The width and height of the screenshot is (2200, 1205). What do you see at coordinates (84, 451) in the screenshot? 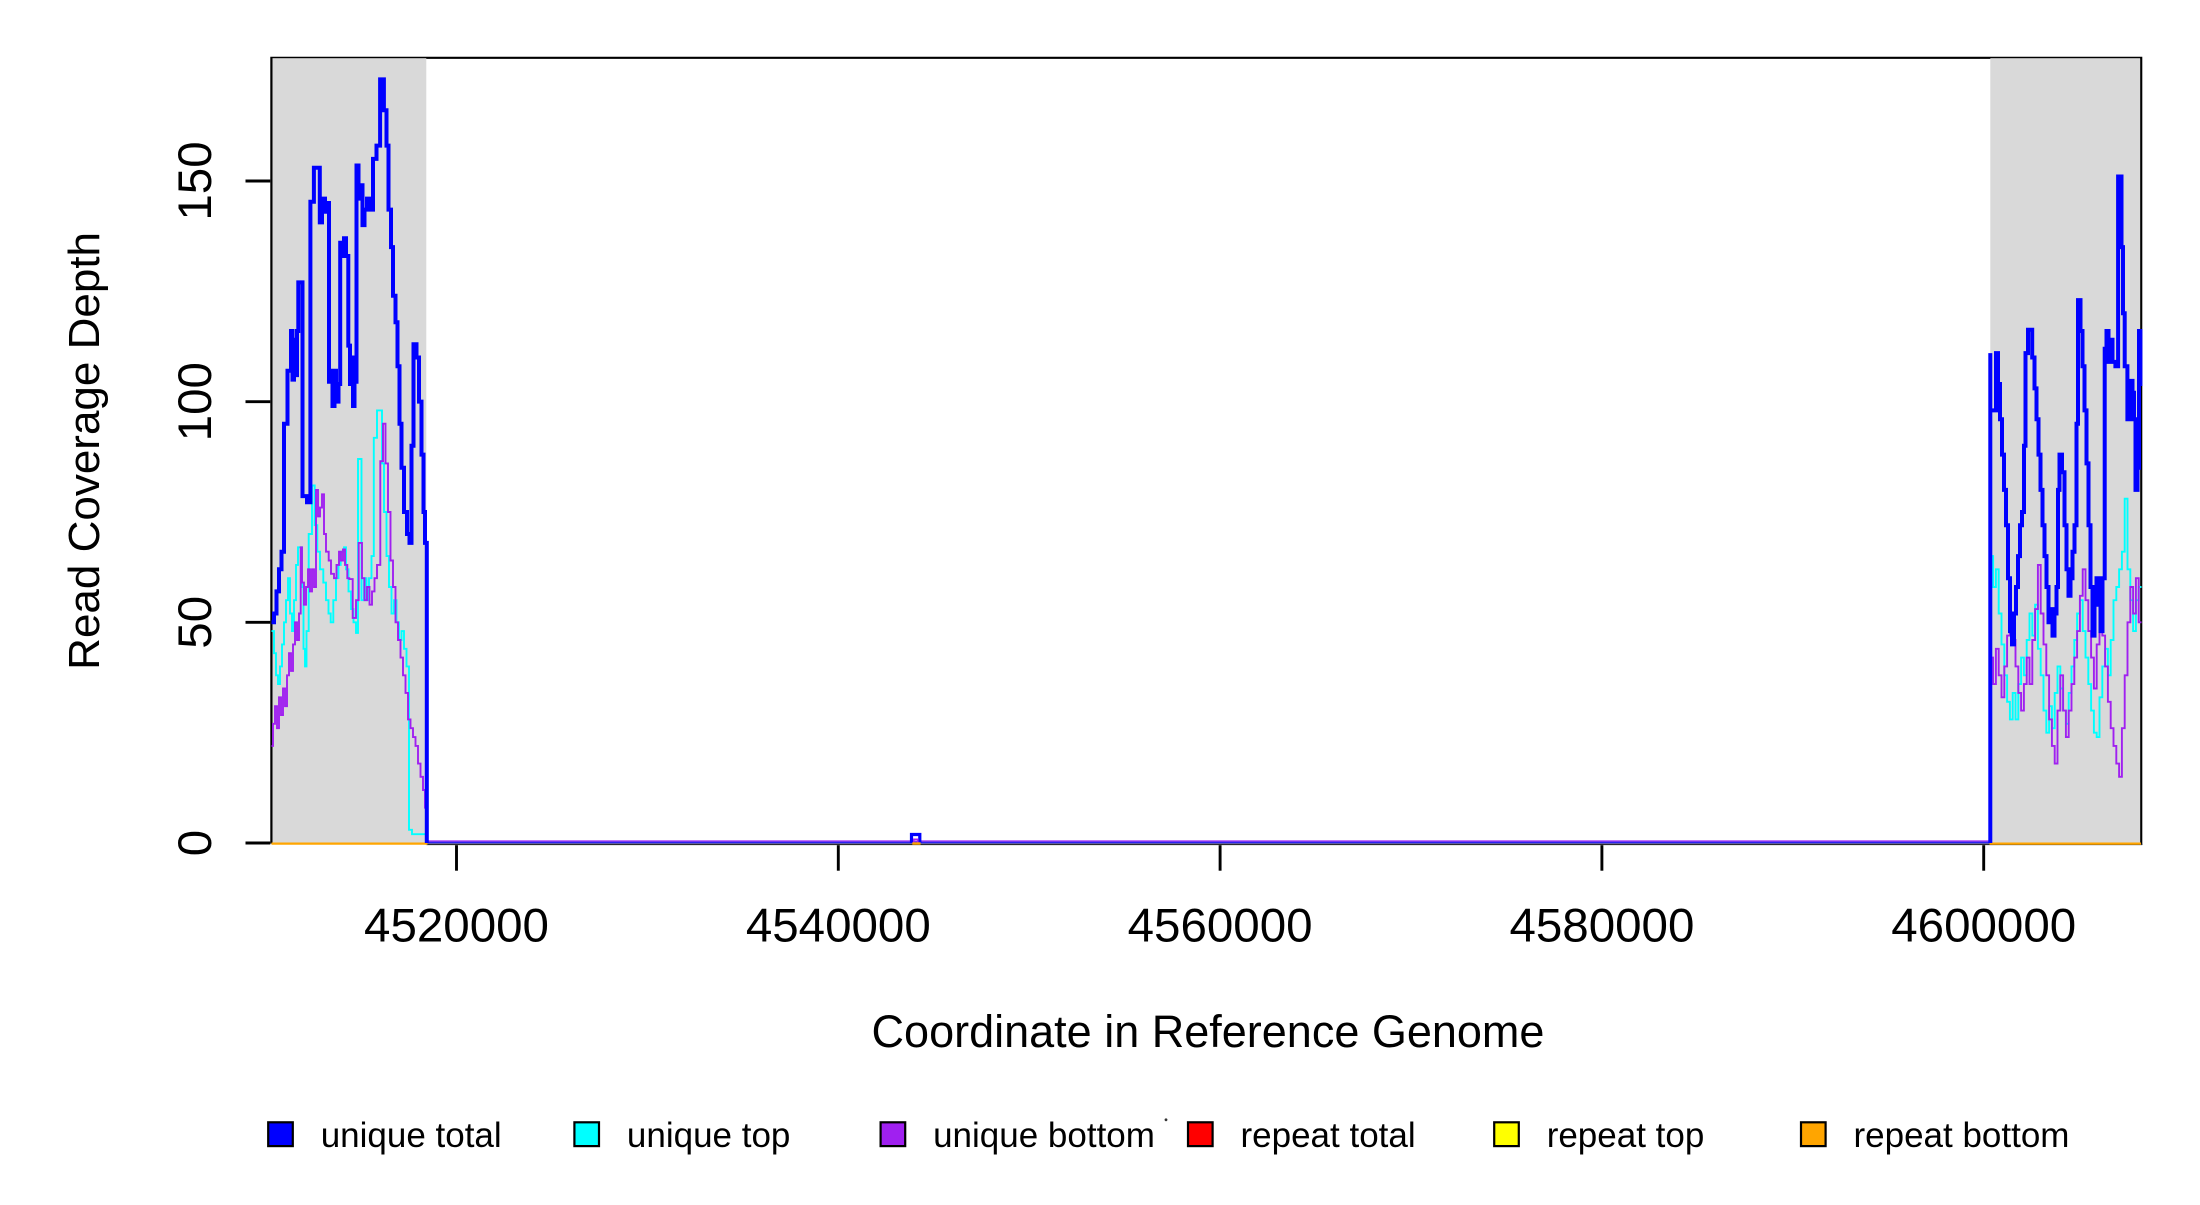
I see `svg-text: Read Coverage Depth` at bounding box center [84, 451].